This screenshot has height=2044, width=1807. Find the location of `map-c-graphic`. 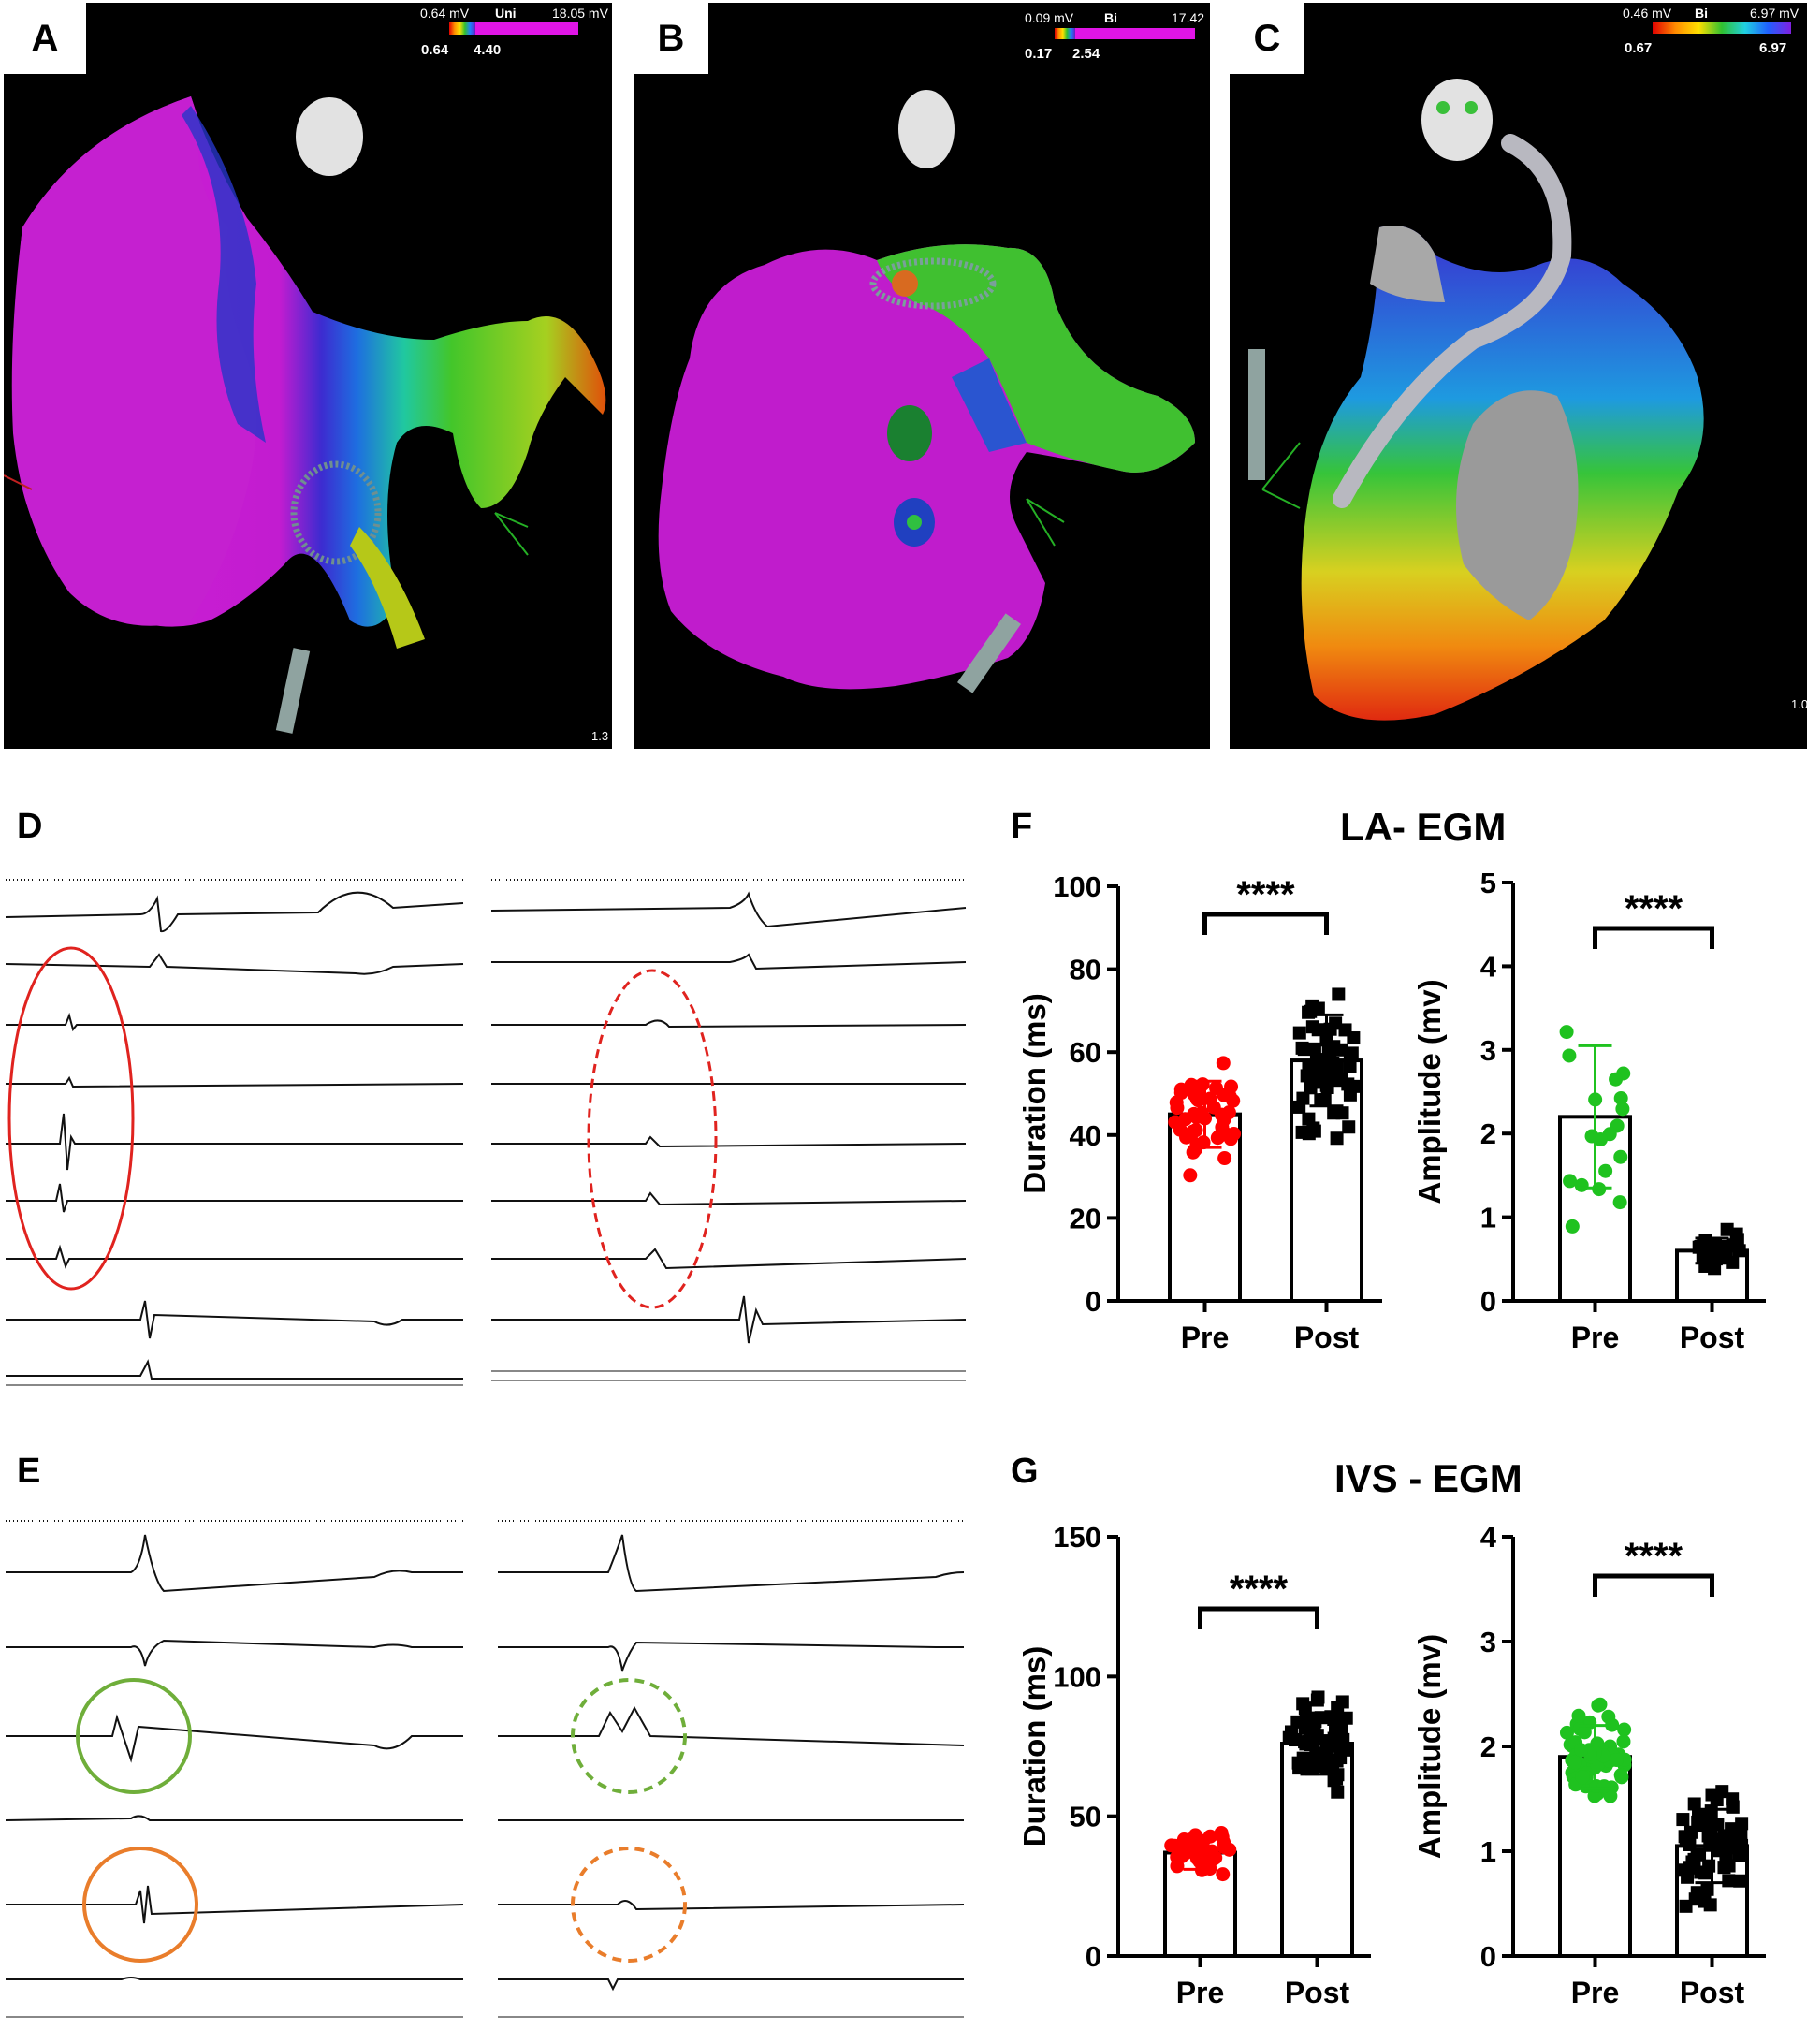

map-c-graphic is located at coordinates (1476, 400).